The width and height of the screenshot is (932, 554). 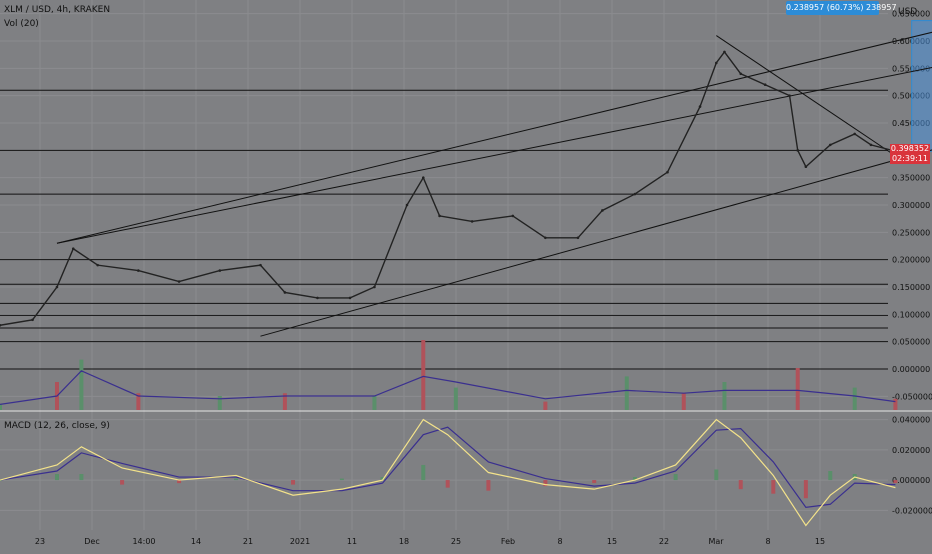 What do you see at coordinates (716, 541) in the screenshot?
I see `time-axis-tick-label: Mar` at bounding box center [716, 541].